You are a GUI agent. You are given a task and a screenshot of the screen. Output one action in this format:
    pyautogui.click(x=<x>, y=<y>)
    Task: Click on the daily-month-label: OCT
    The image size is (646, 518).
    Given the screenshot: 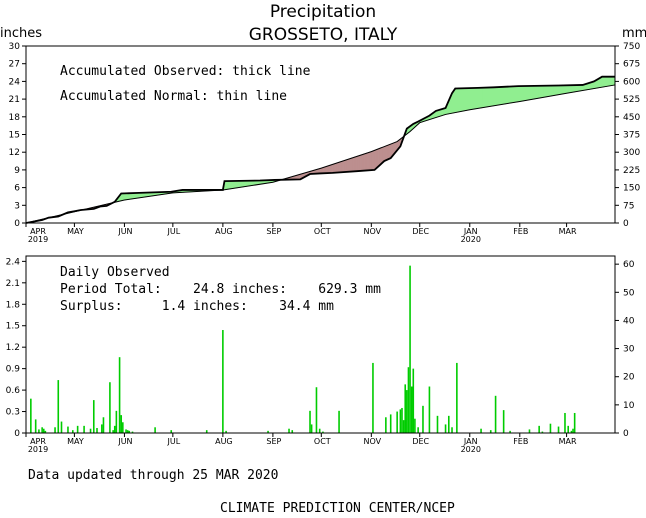 What is the action you would take?
    pyautogui.click(x=322, y=441)
    